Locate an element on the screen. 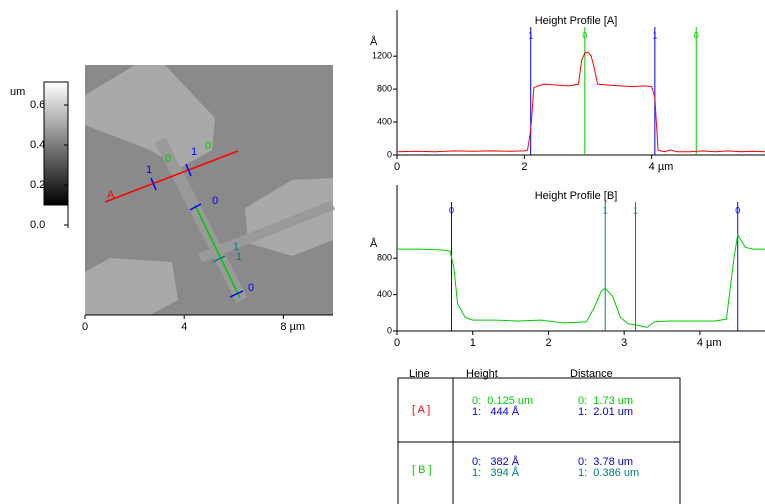 Image resolution: width=765 pixels, height=504 pixels. distance: 1: 0.386 um is located at coordinates (608, 473).